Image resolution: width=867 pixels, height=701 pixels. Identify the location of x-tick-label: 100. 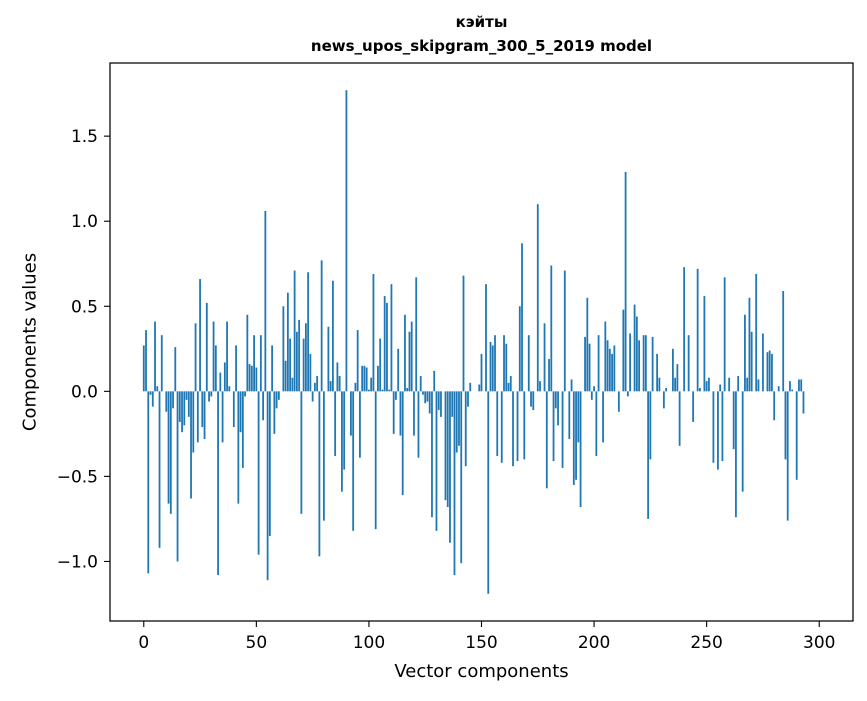
(369, 643).